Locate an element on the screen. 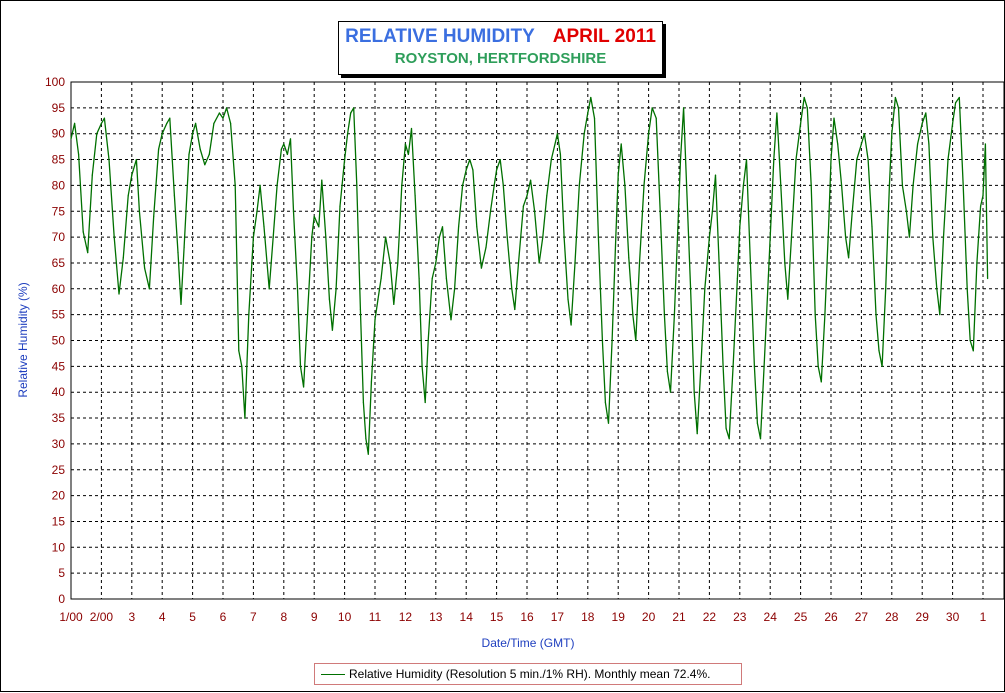 Image resolution: width=1005 pixels, height=693 pixels. chart-title-date: APRIL 2011 is located at coordinates (604, 36).